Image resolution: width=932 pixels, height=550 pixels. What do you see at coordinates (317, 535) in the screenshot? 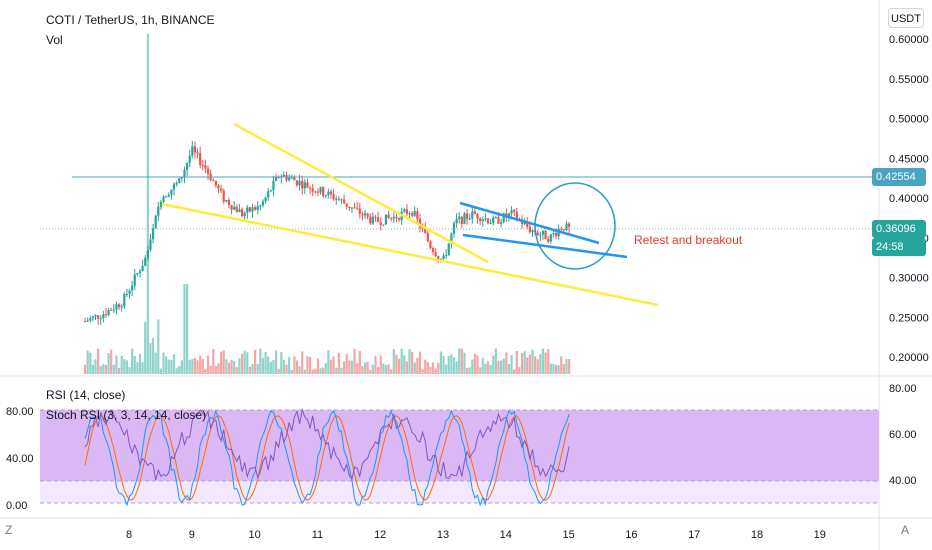
I see `time-tick-label: 11` at bounding box center [317, 535].